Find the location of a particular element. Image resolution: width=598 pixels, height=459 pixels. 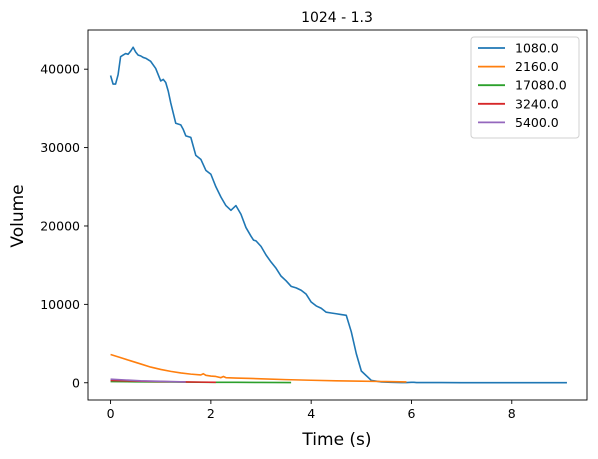

y-tick-label-4: 40000 is located at coordinates (60, 69).